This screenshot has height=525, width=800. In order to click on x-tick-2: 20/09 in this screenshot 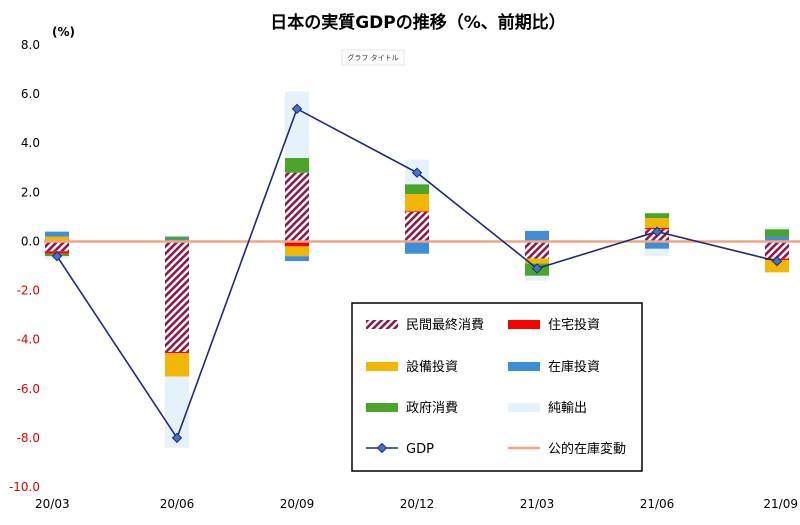, I will do `click(297, 504)`.